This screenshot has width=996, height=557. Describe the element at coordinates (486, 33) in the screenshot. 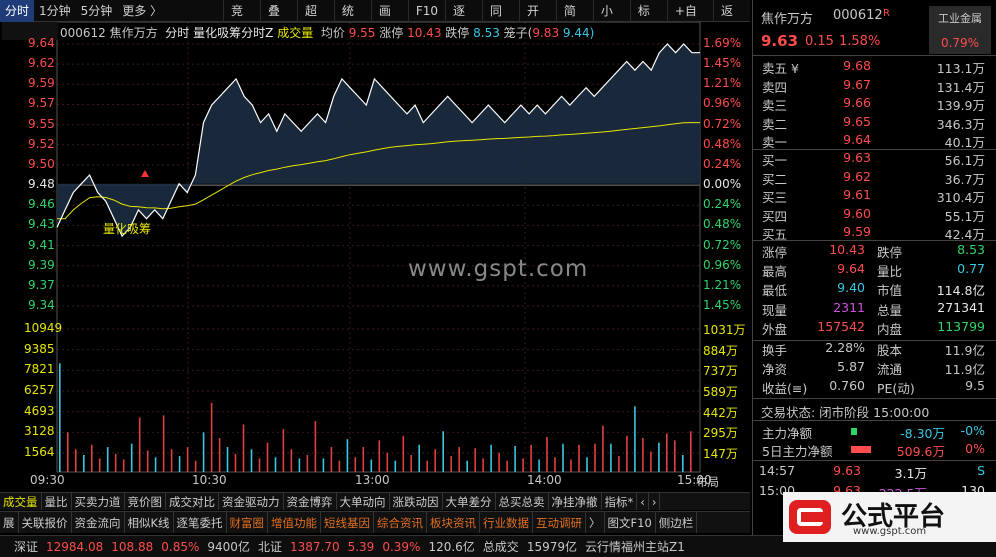

I see `limit-down-value: 8.53` at that location.